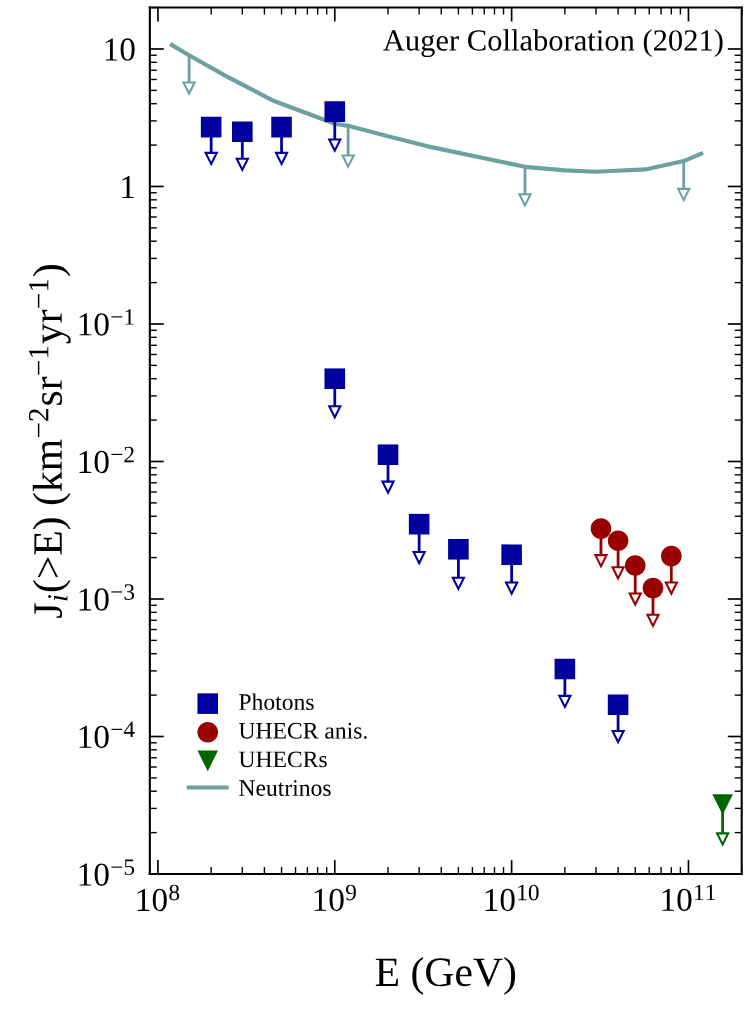 The image size is (753, 1011). I want to click on annotation: Auger Collaboration (2021), so click(553, 43).